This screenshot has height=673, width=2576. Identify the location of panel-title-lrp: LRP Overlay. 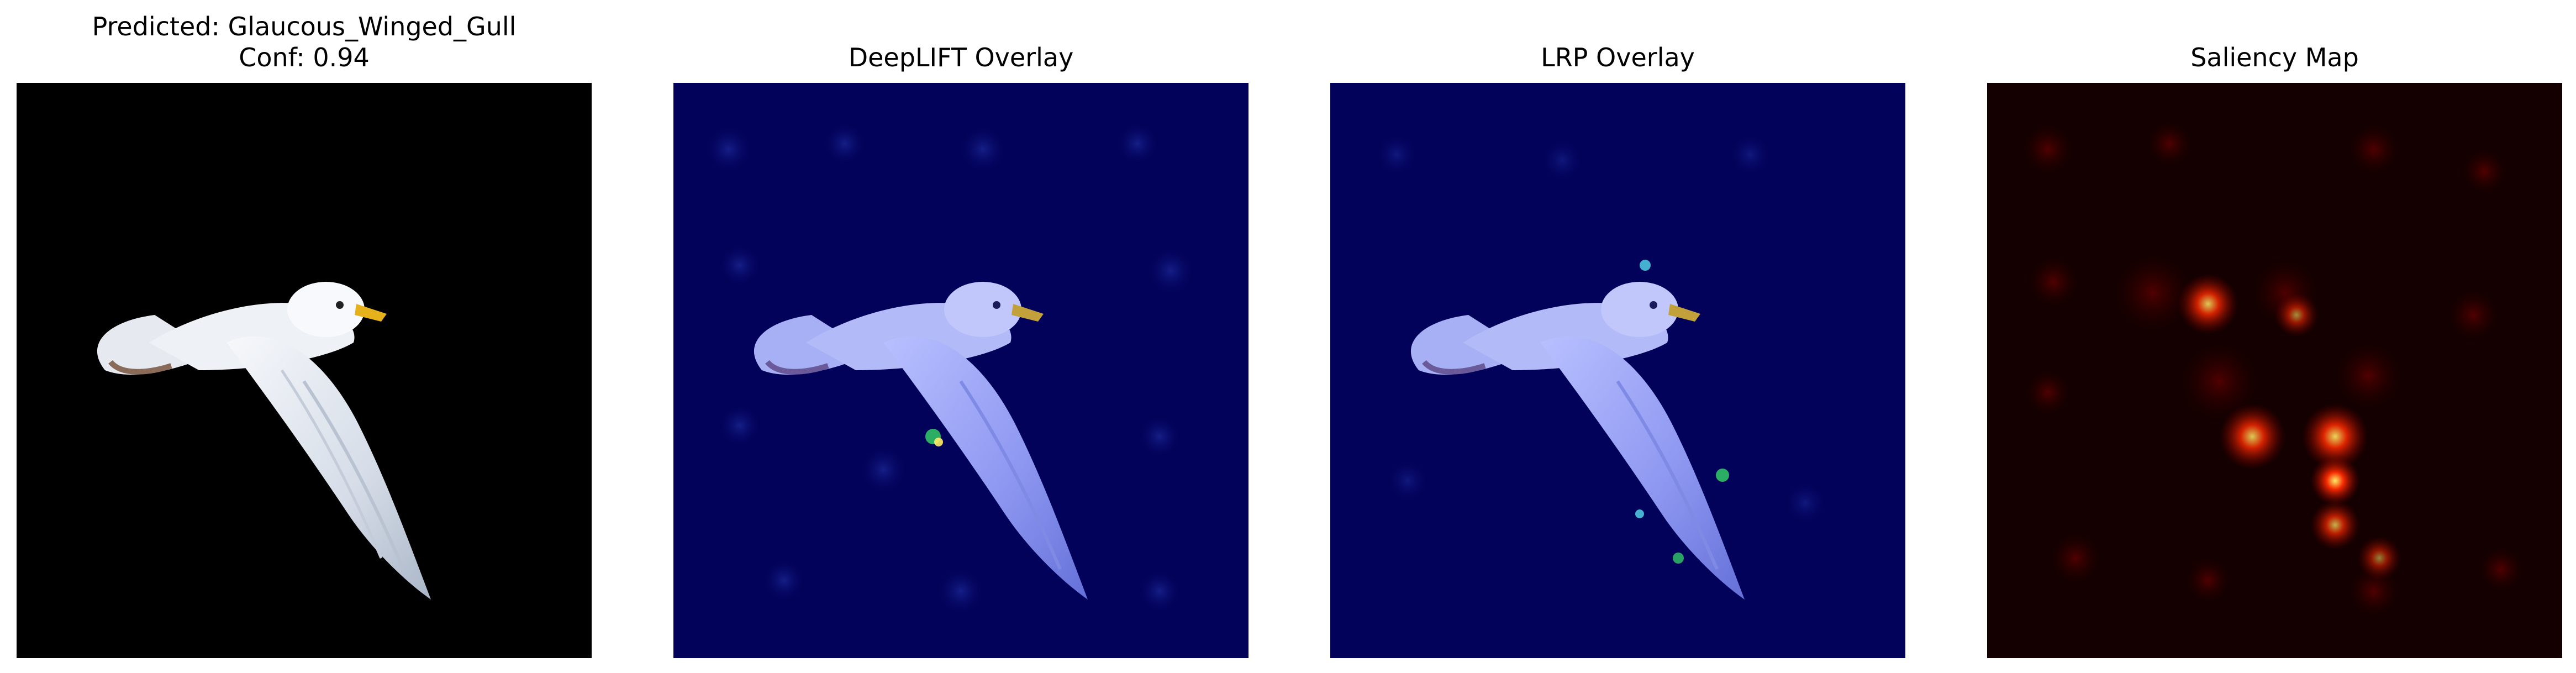
(1618, 57).